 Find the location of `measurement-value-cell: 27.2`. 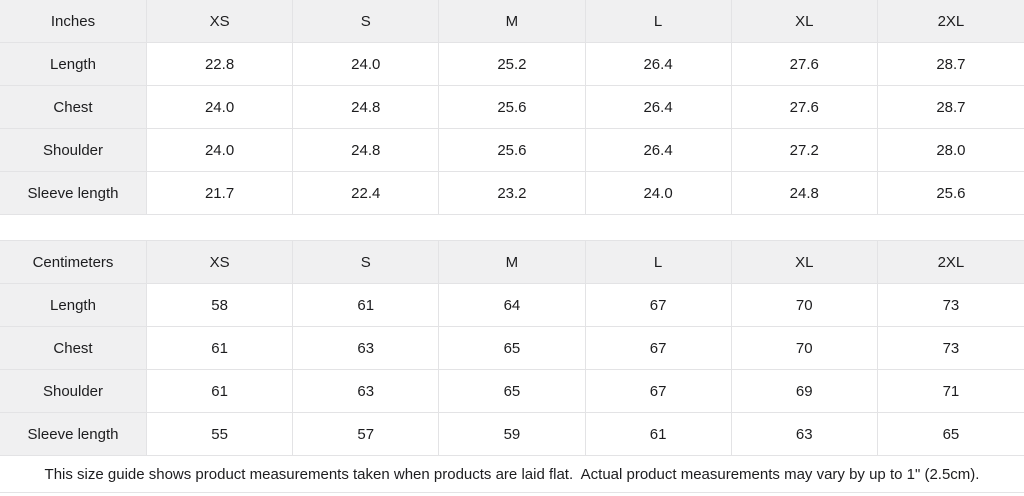

measurement-value-cell: 27.2 is located at coordinates (804, 150).